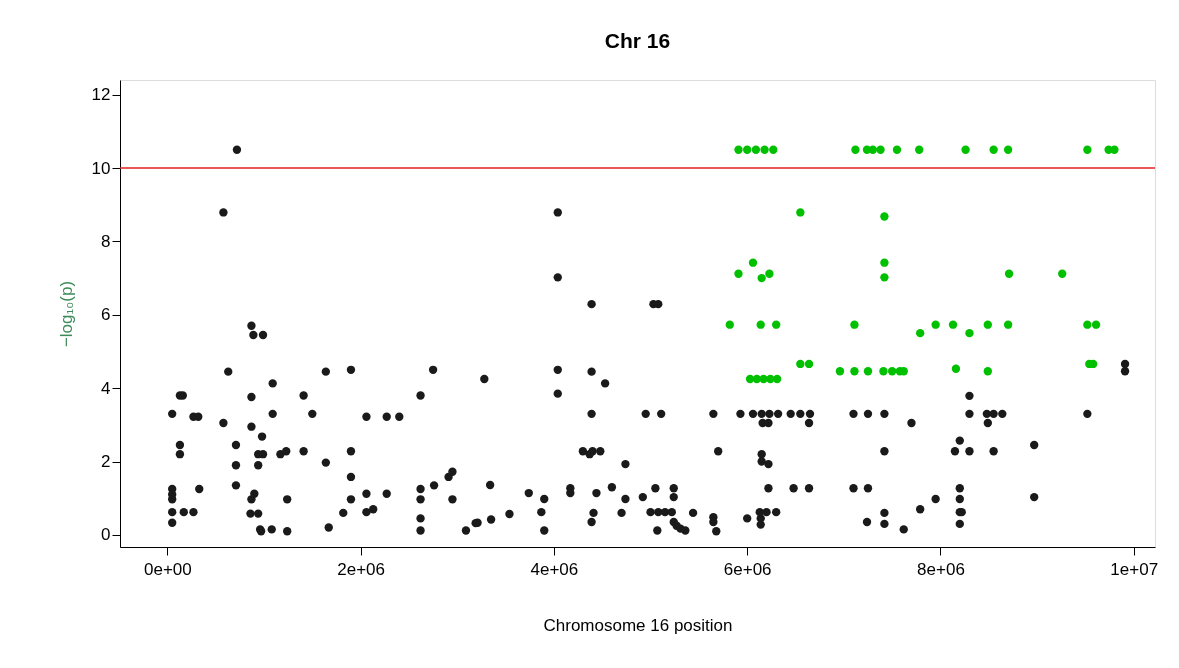 The height and width of the screenshot is (668, 1179). Describe the element at coordinates (101, 168) in the screenshot. I see `y-tick-label: 10` at that location.